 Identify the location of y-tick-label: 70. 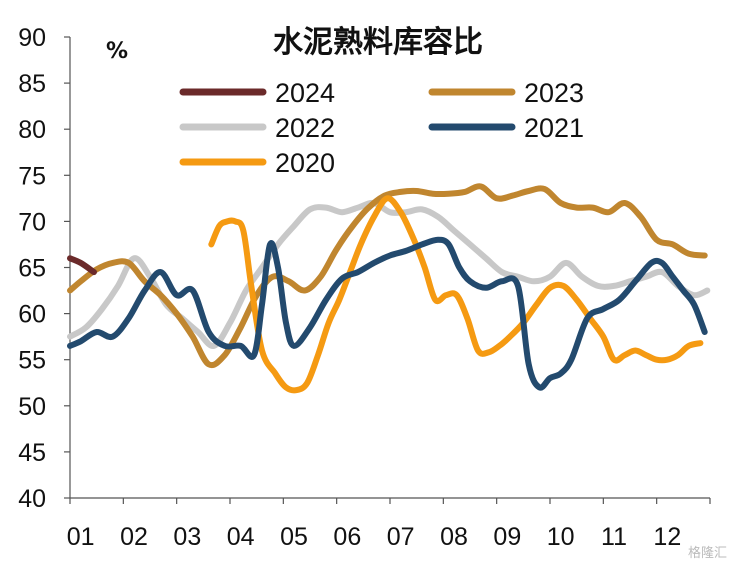
(32, 222).